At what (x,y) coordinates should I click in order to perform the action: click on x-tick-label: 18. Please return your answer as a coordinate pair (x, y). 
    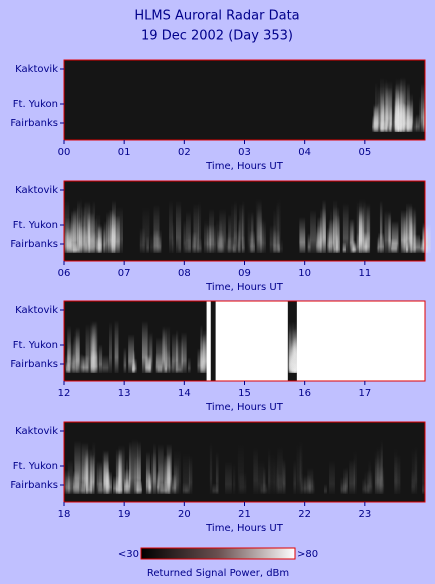
    Looking at the image, I should click on (64, 514).